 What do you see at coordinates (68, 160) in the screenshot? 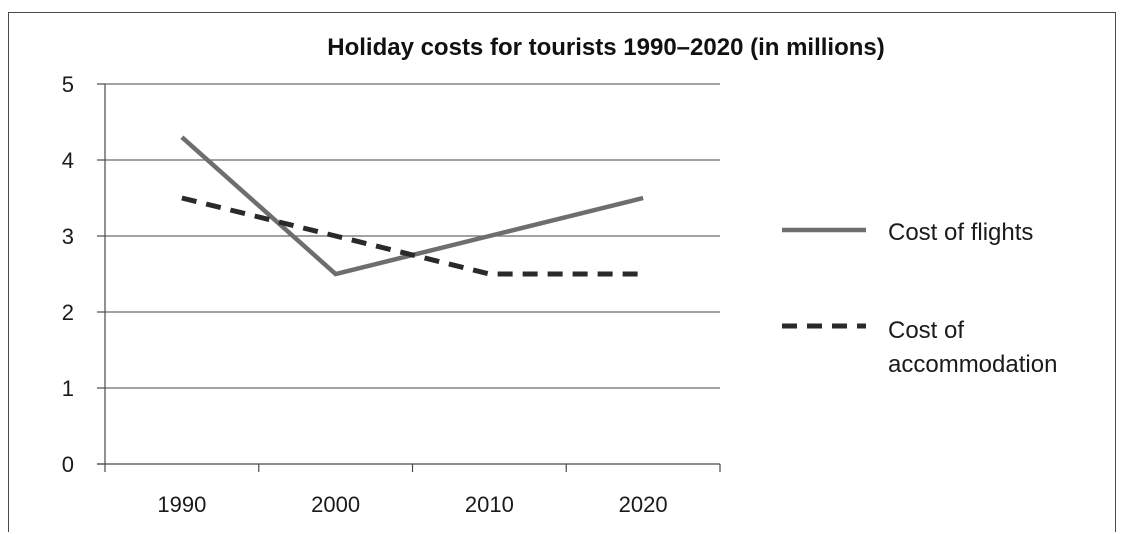
I see `y-tick-label: 4` at bounding box center [68, 160].